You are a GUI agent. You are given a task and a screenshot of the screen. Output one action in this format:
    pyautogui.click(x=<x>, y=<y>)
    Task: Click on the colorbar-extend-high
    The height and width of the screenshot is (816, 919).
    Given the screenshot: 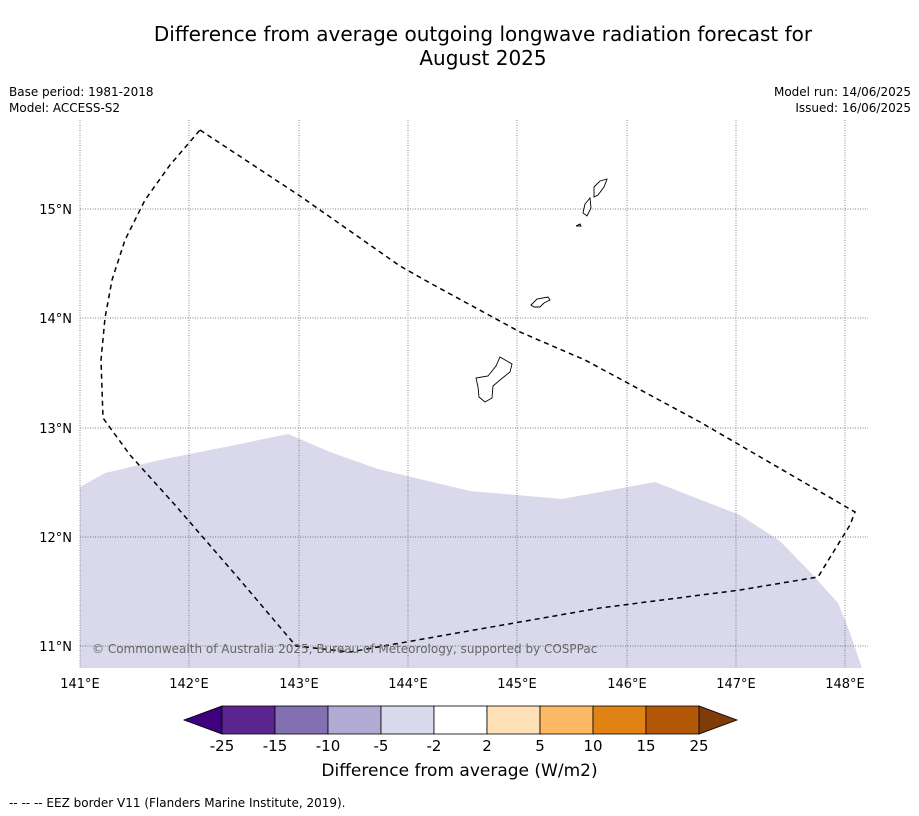 What is the action you would take?
    pyautogui.click(x=718, y=720)
    